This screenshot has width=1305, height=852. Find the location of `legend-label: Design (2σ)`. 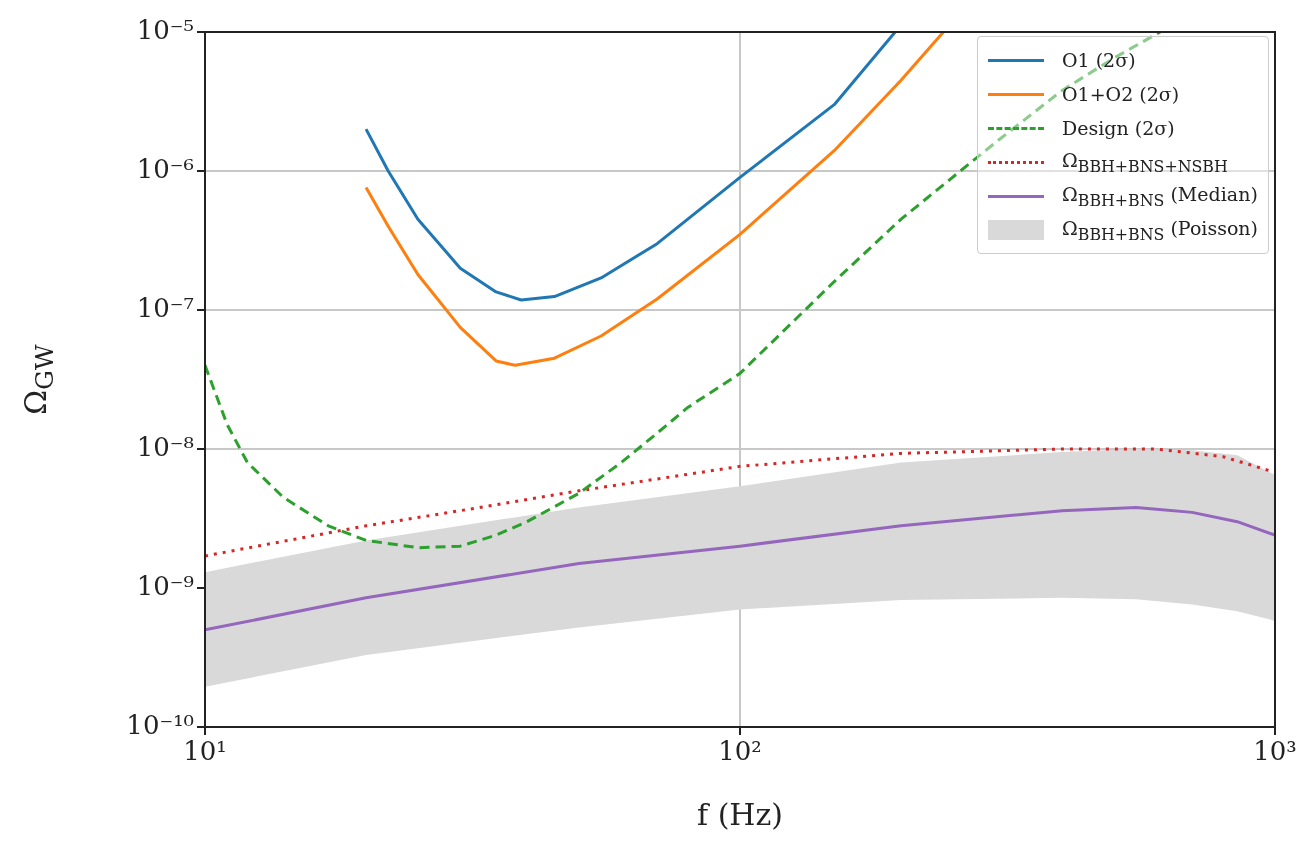

legend-label: Design (2σ) is located at coordinates (1118, 128).